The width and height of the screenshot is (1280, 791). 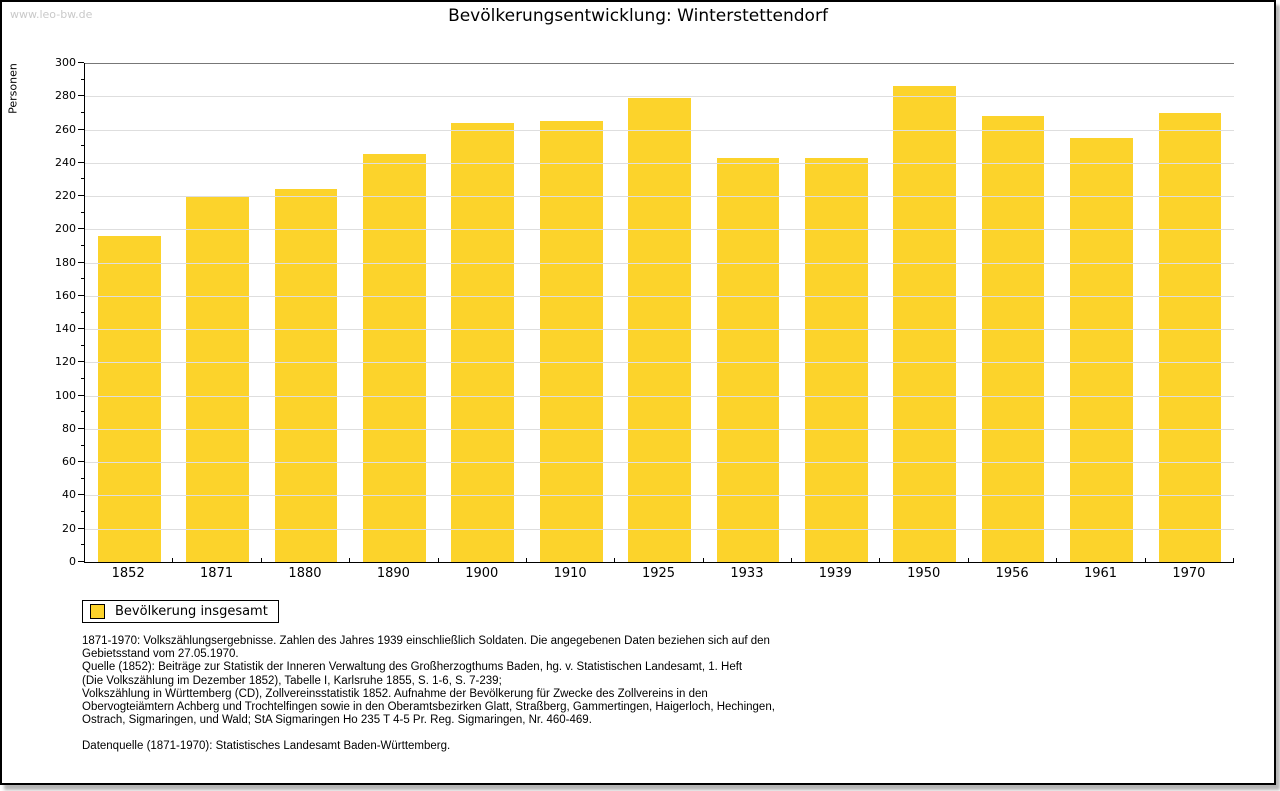 What do you see at coordinates (748, 312) in the screenshot?
I see `bar-slot-1933` at bounding box center [748, 312].